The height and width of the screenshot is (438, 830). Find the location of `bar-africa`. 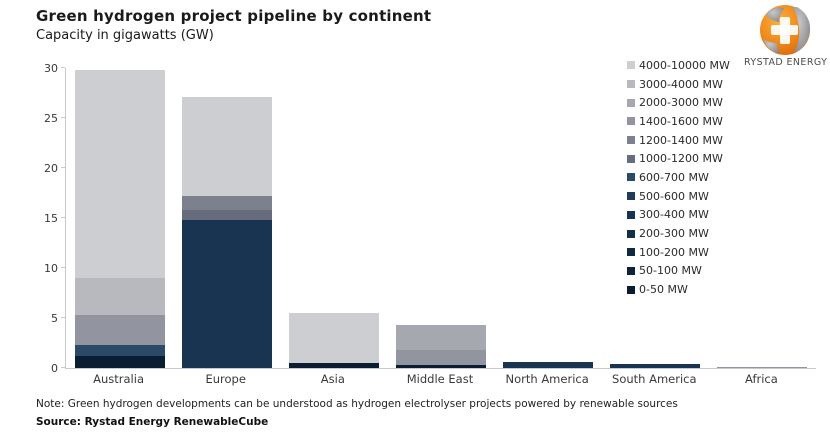

bar-africa is located at coordinates (762, 367).